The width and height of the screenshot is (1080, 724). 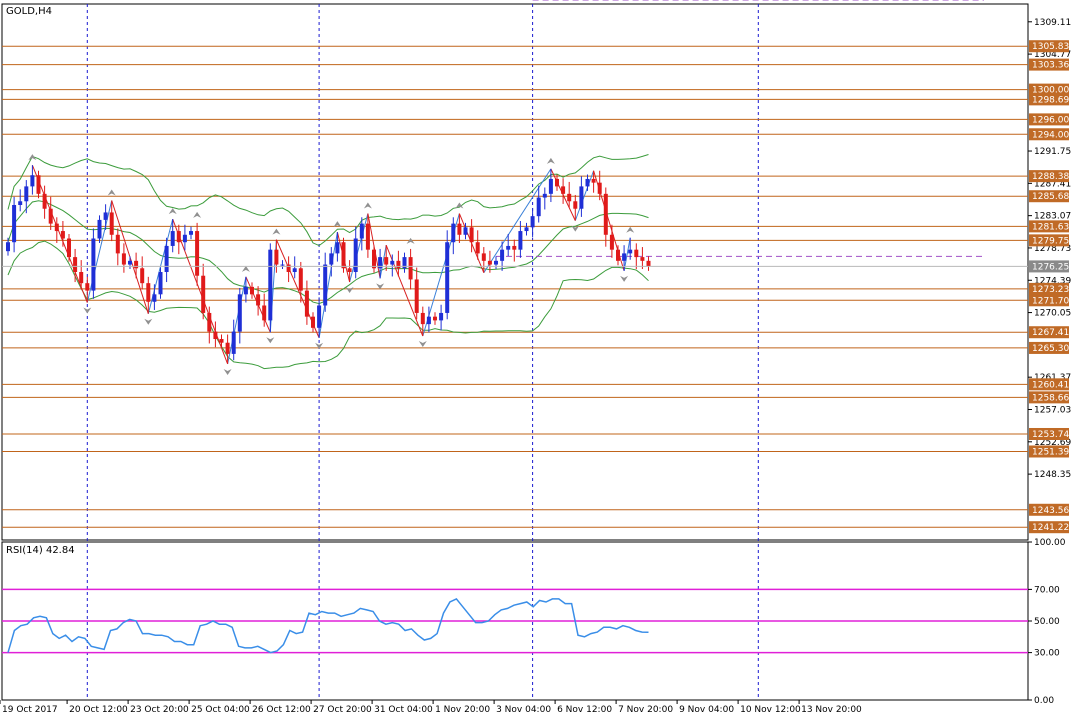 I want to click on x-tick-label: 3 Nov 04:00, so click(x=523, y=710).